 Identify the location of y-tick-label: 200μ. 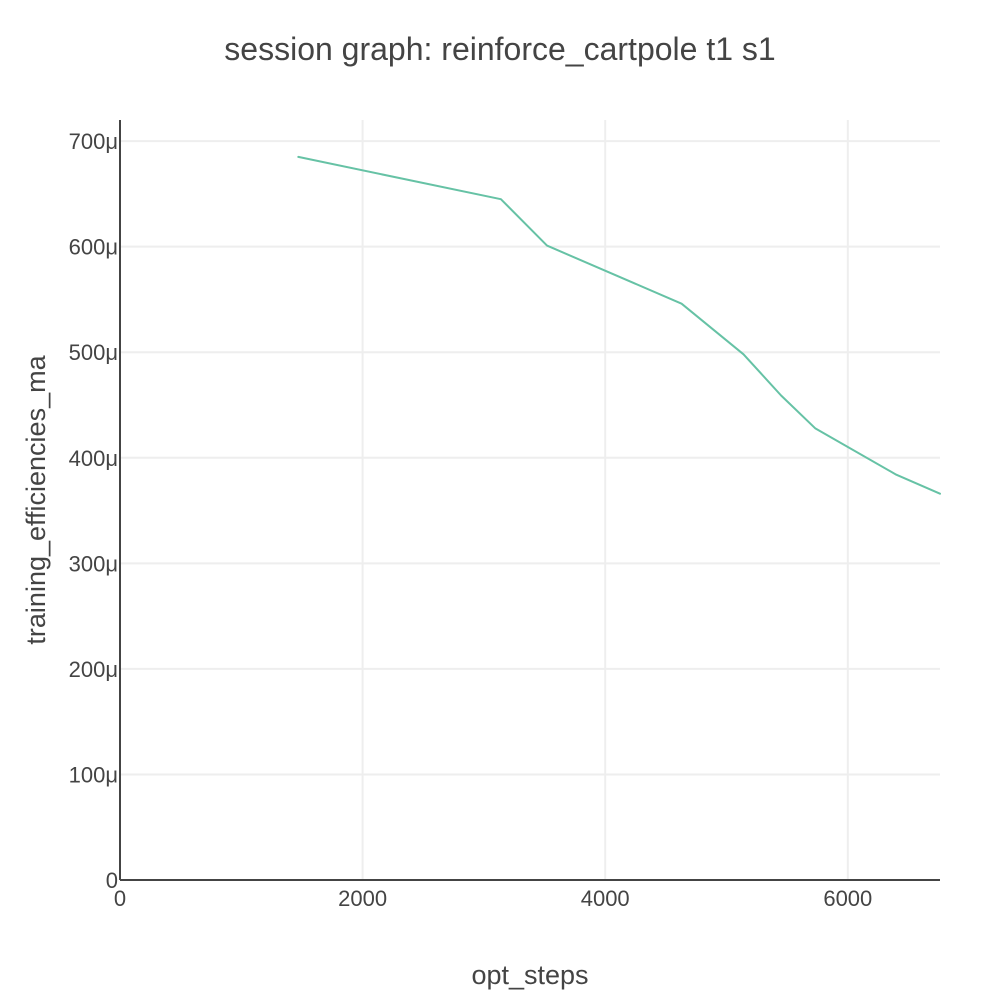
(93, 669).